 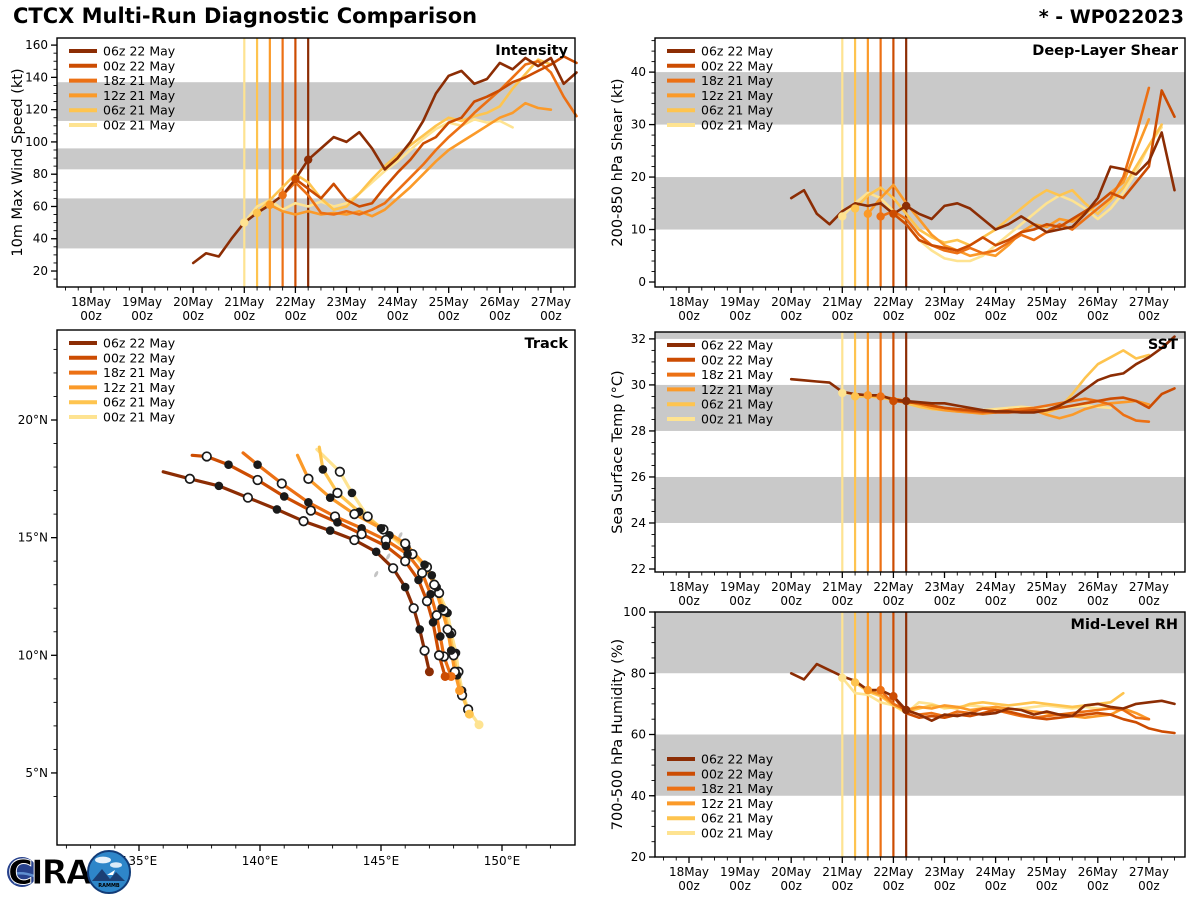 I want to click on rh-category-band, so click(x=920, y=765).